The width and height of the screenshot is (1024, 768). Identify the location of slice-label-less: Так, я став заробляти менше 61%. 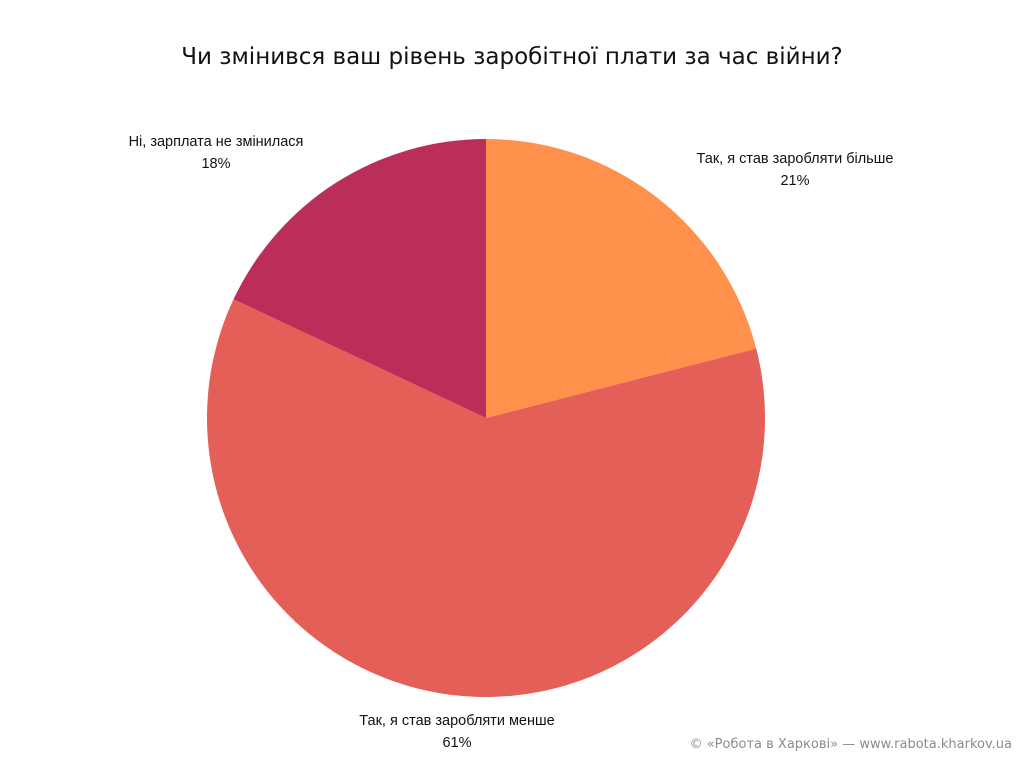
(457, 732).